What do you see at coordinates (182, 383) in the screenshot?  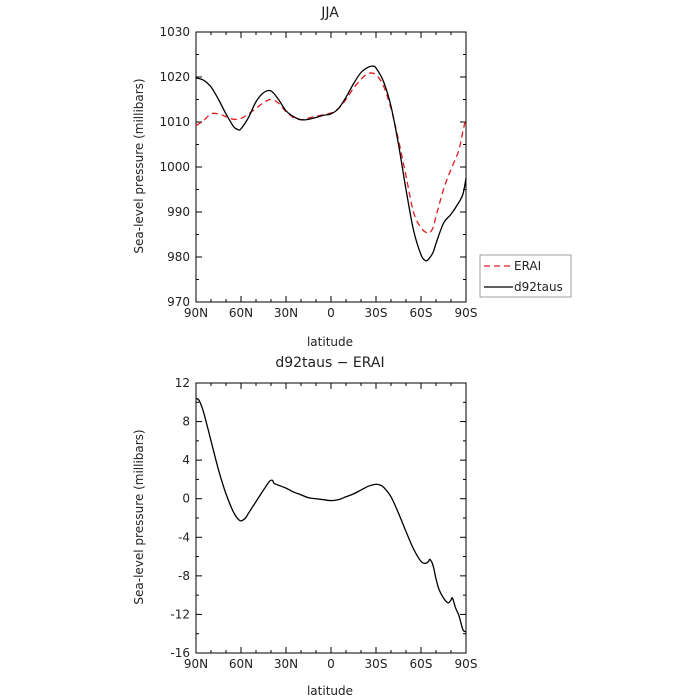 I see `bottom-y-tick-label: 12` at bounding box center [182, 383].